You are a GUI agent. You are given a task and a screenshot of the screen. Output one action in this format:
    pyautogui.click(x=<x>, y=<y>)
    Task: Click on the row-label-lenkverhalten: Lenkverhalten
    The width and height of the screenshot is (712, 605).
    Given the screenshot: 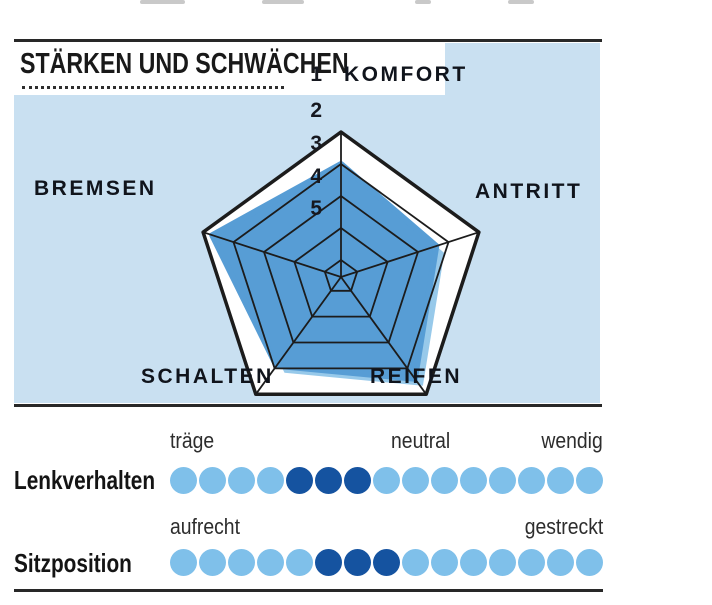 What is the action you would take?
    pyautogui.click(x=85, y=480)
    